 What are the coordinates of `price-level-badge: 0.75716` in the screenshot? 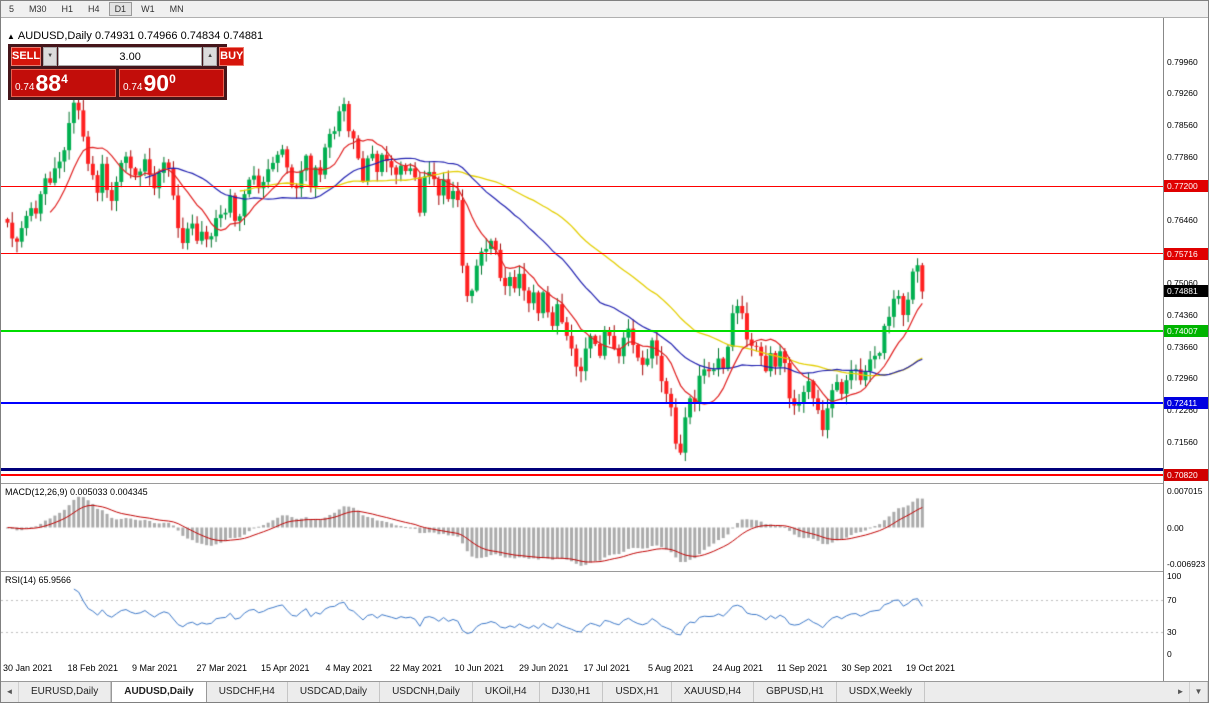 It's located at (1186, 253).